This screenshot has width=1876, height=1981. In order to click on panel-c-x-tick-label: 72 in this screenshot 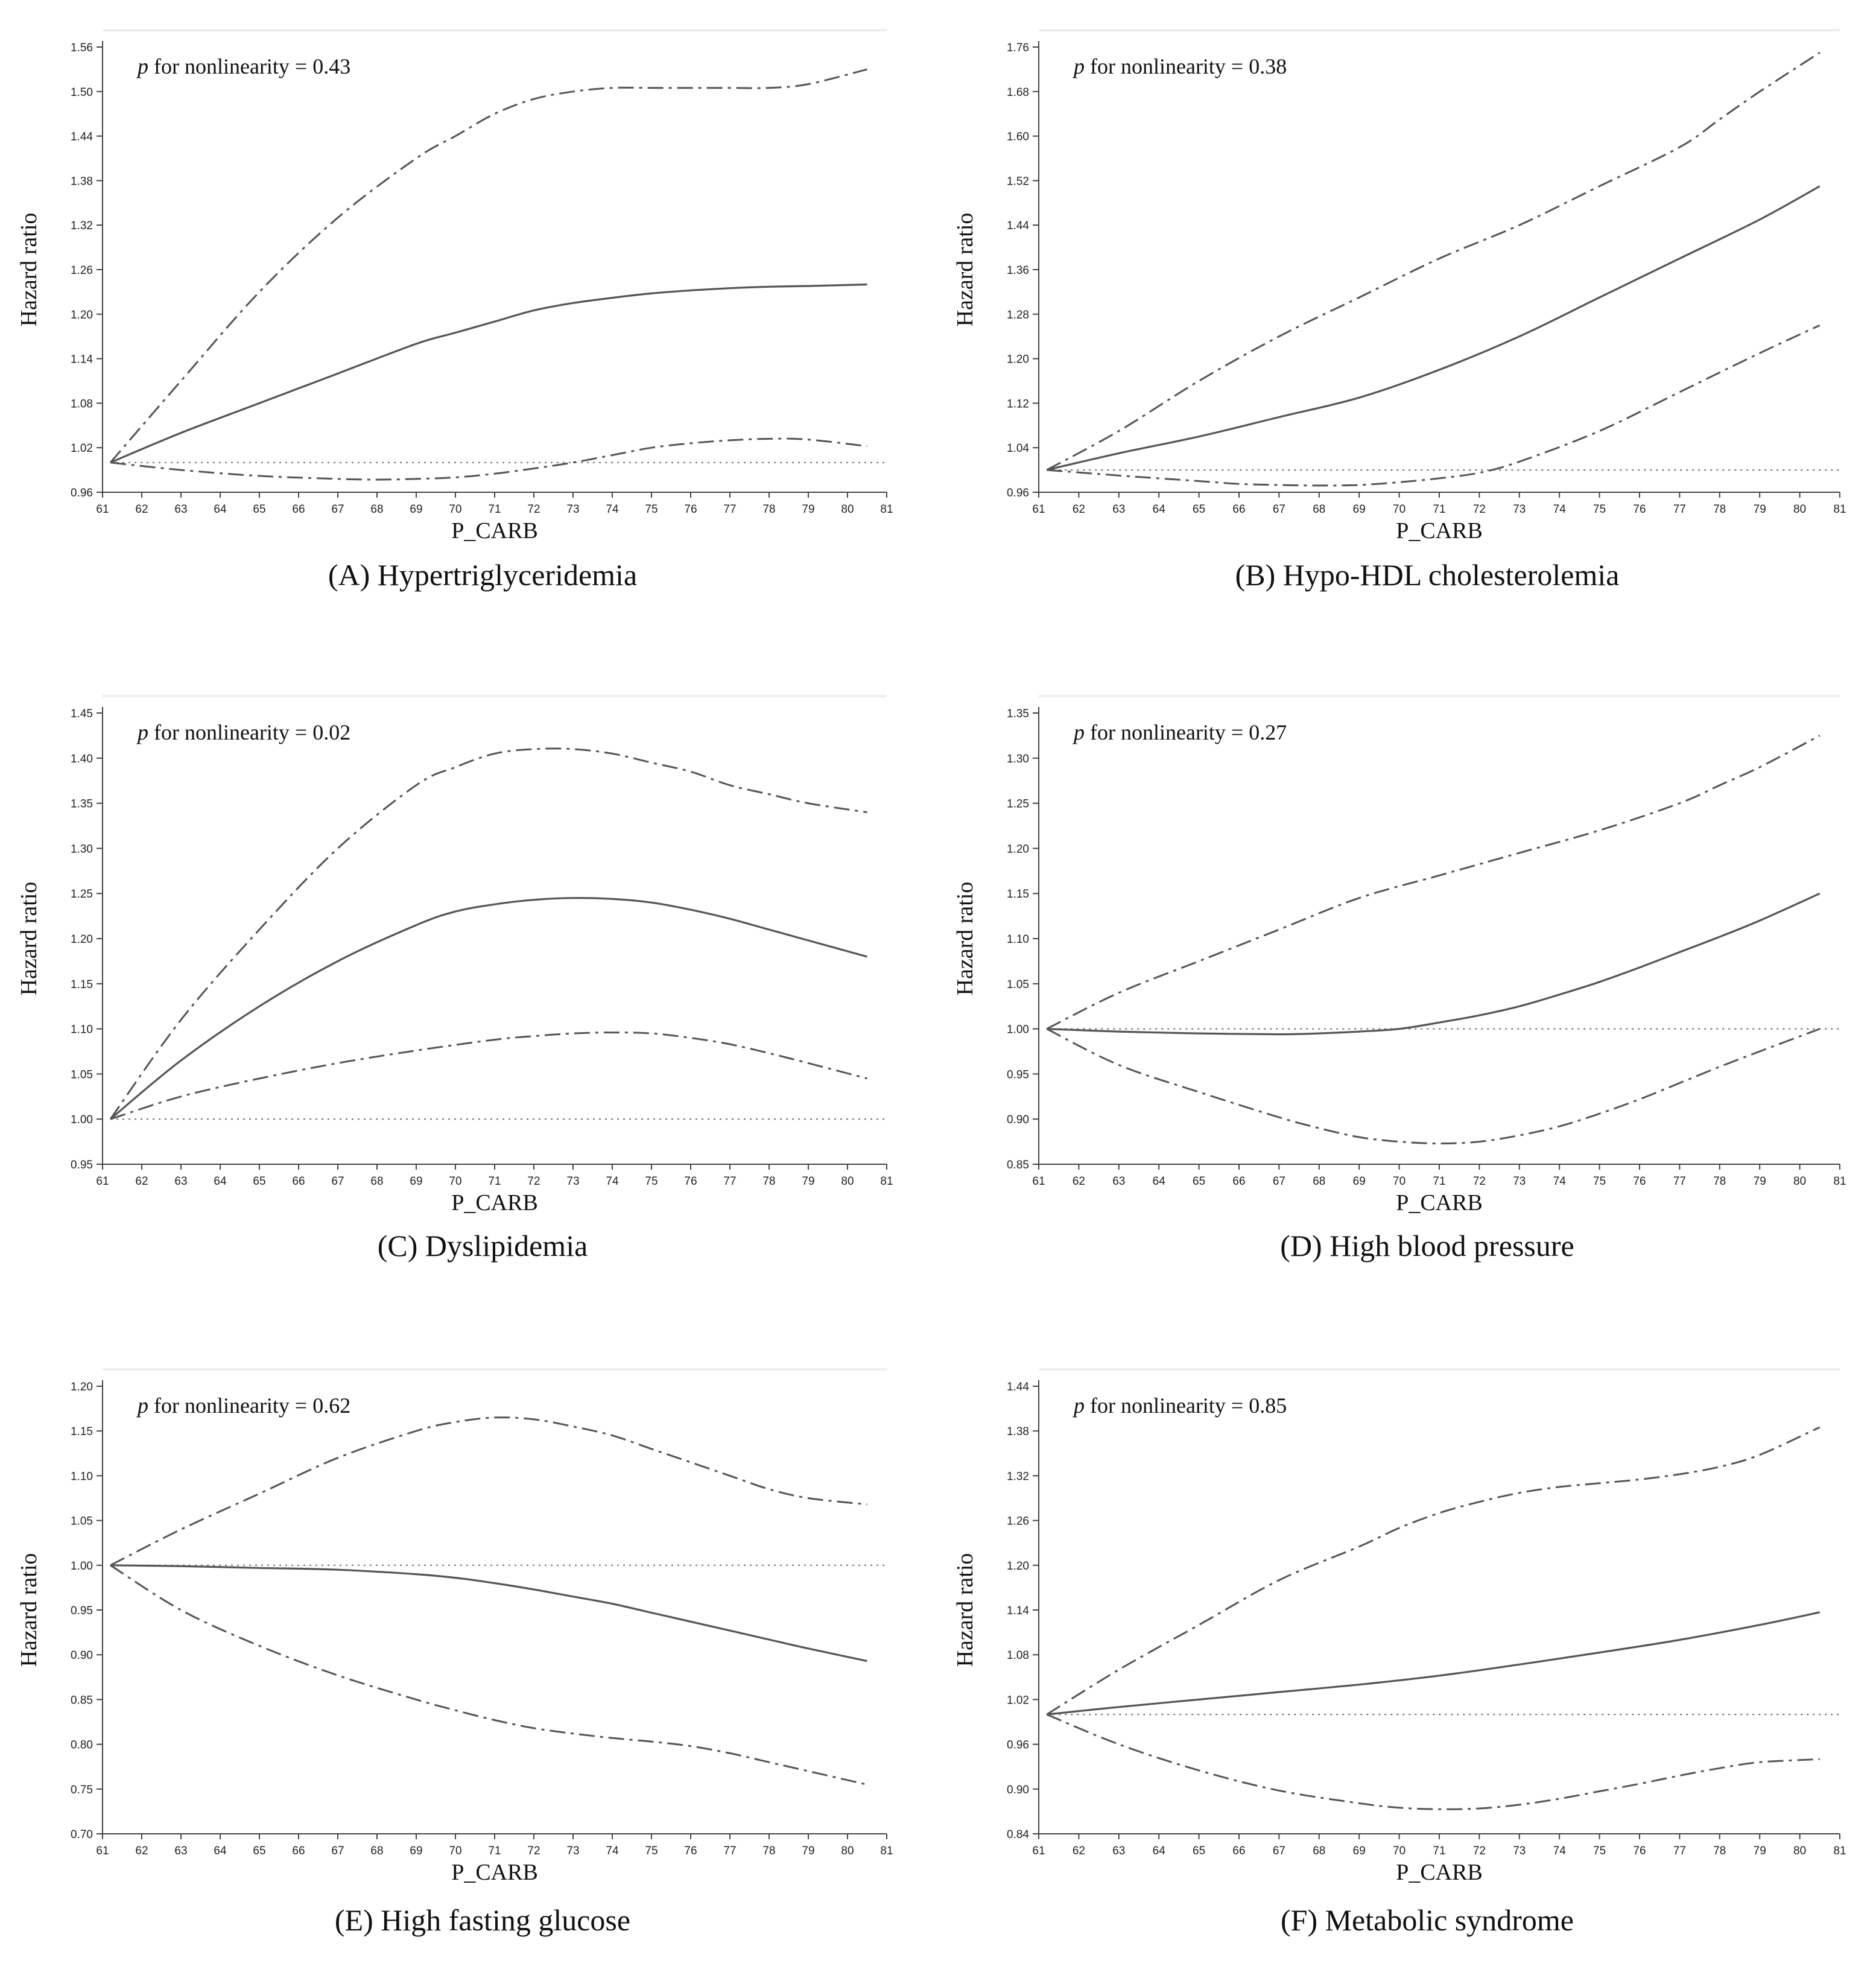, I will do `click(533, 1181)`.